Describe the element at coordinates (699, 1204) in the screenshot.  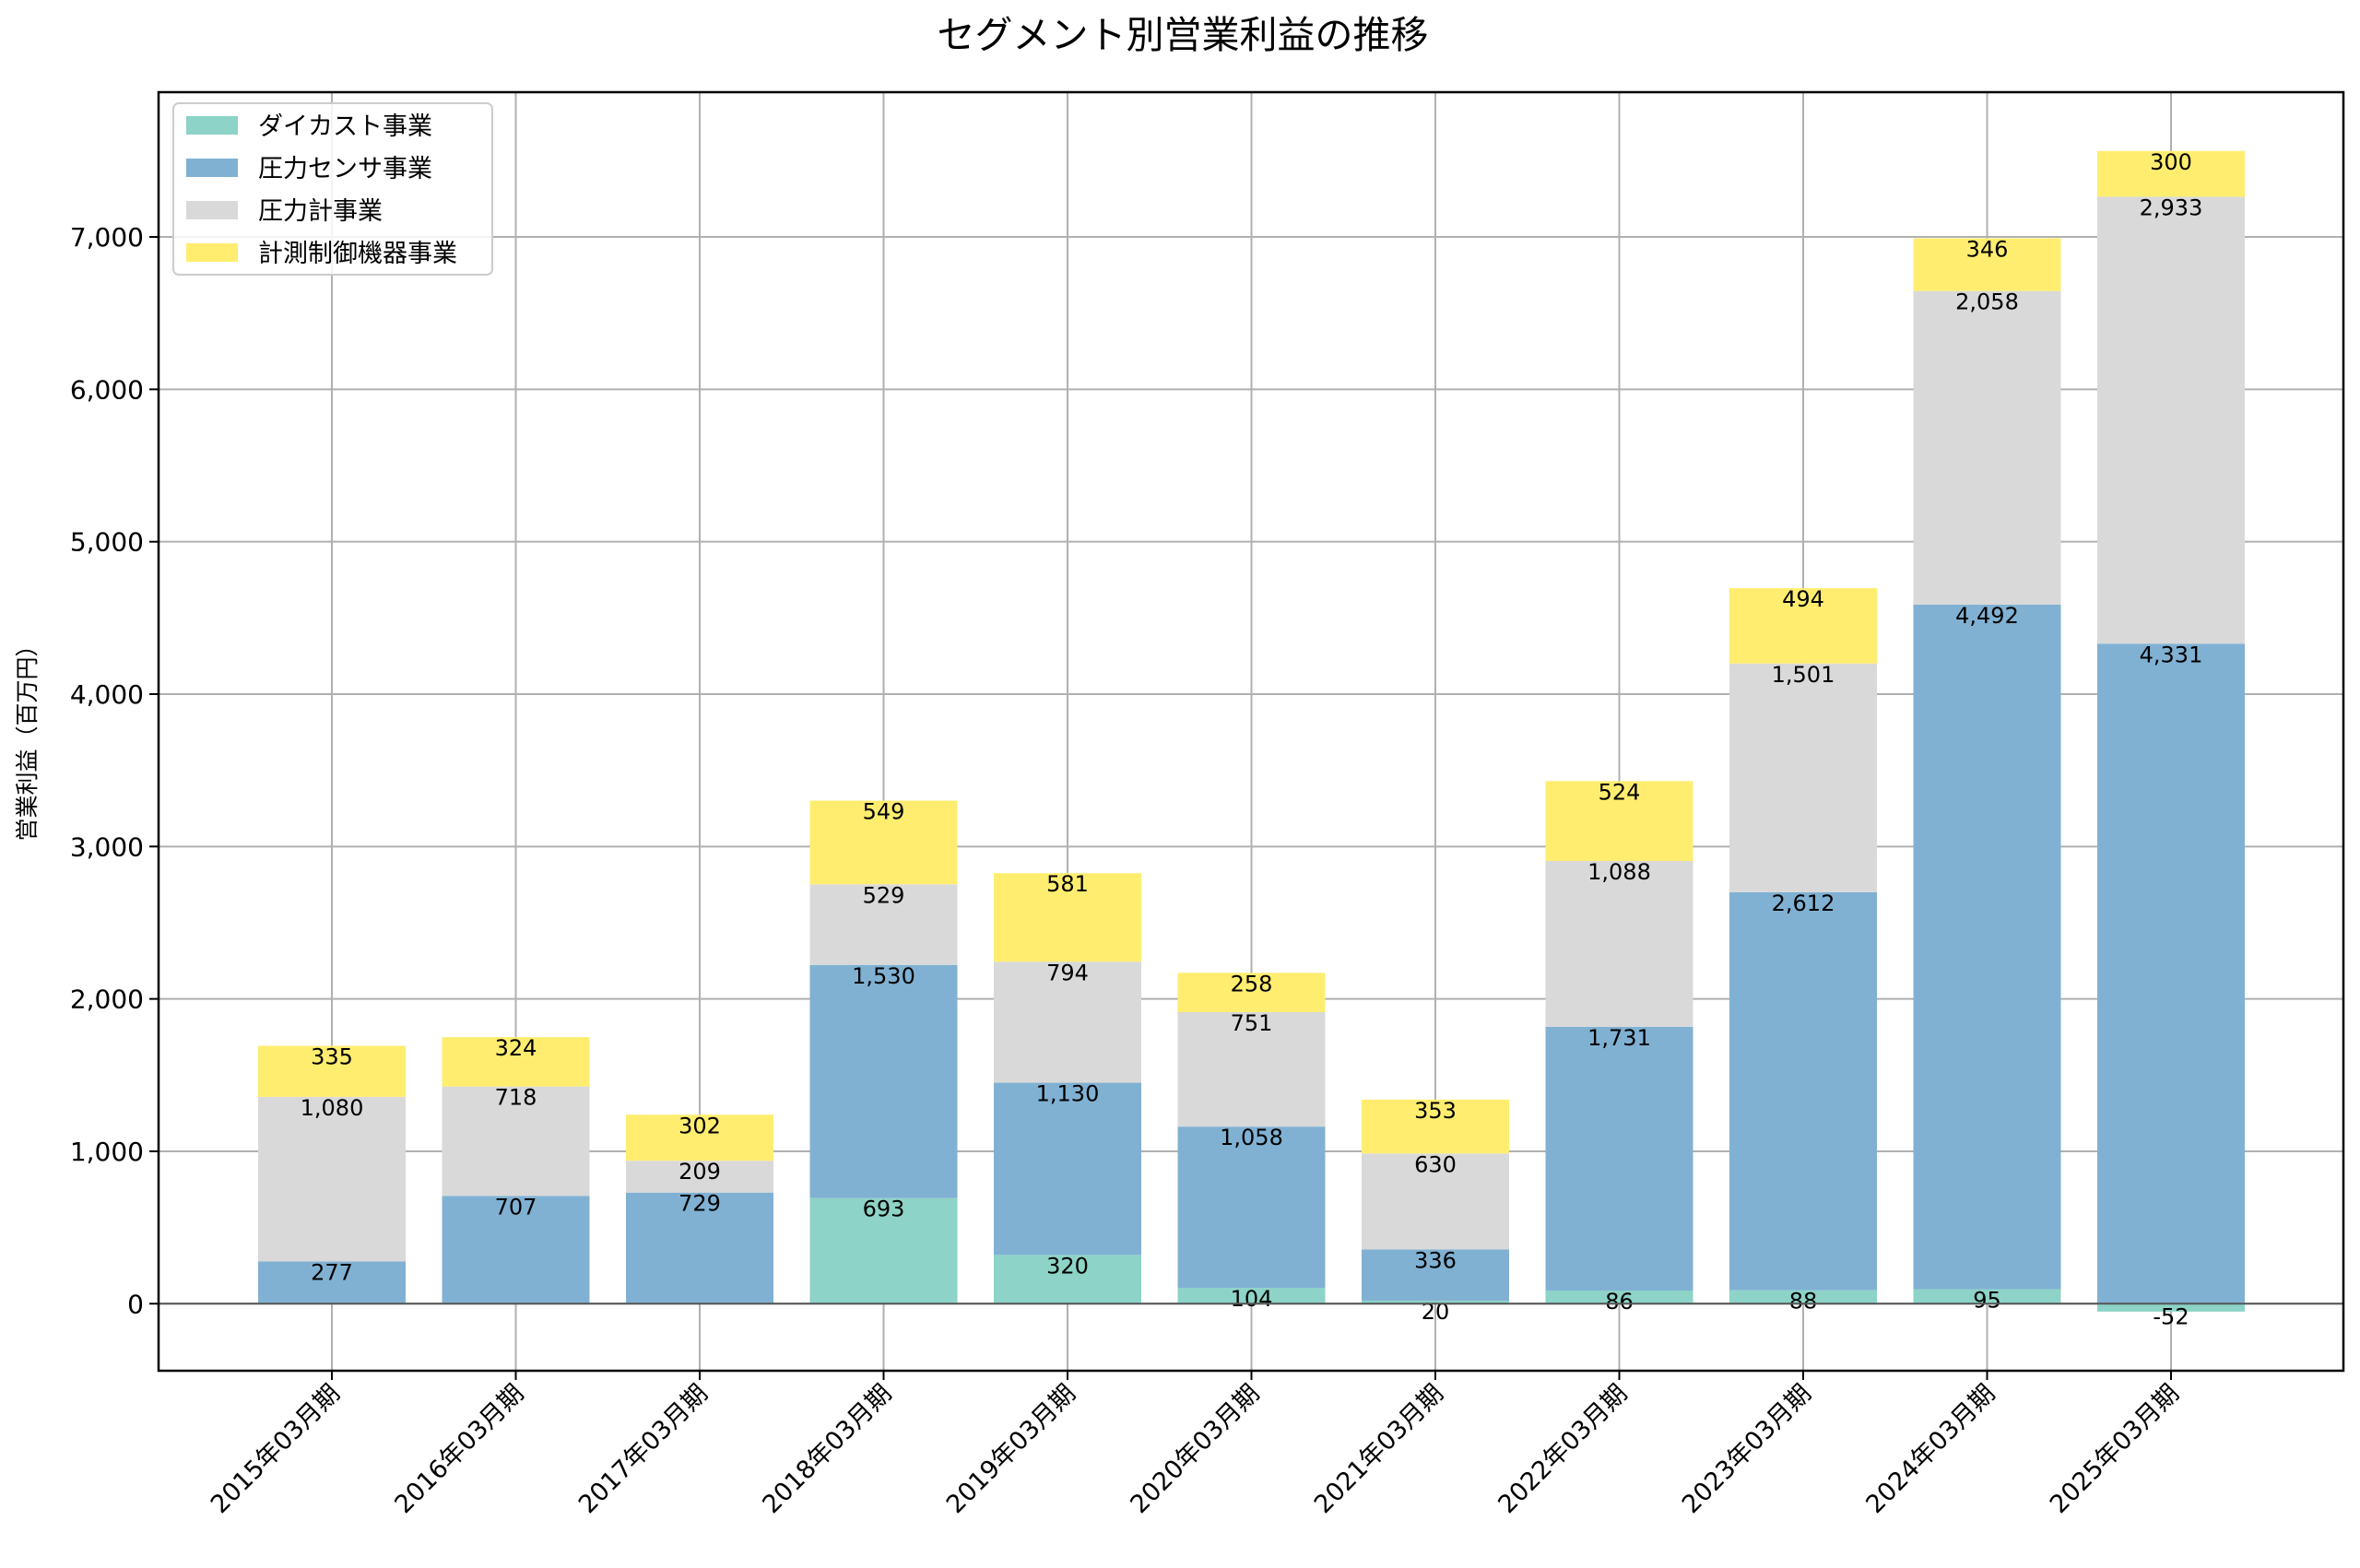
I see `data-label: 729` at that location.